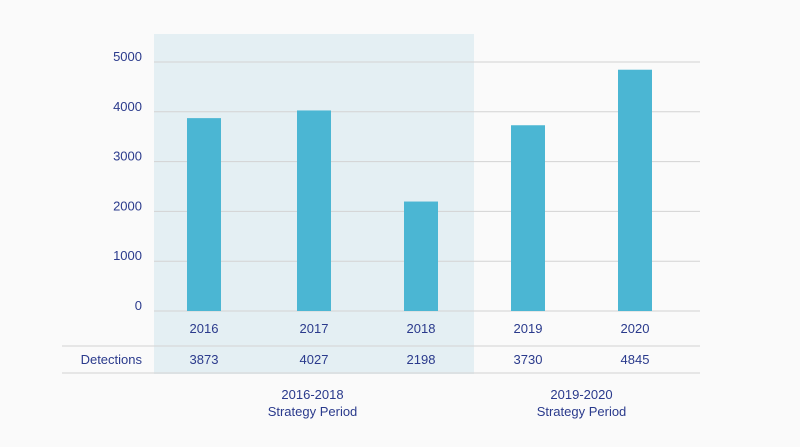  What do you see at coordinates (127, 181) in the screenshot?
I see `y-axis-ticks: 0 1000 2000 3000 4000 5000` at bounding box center [127, 181].